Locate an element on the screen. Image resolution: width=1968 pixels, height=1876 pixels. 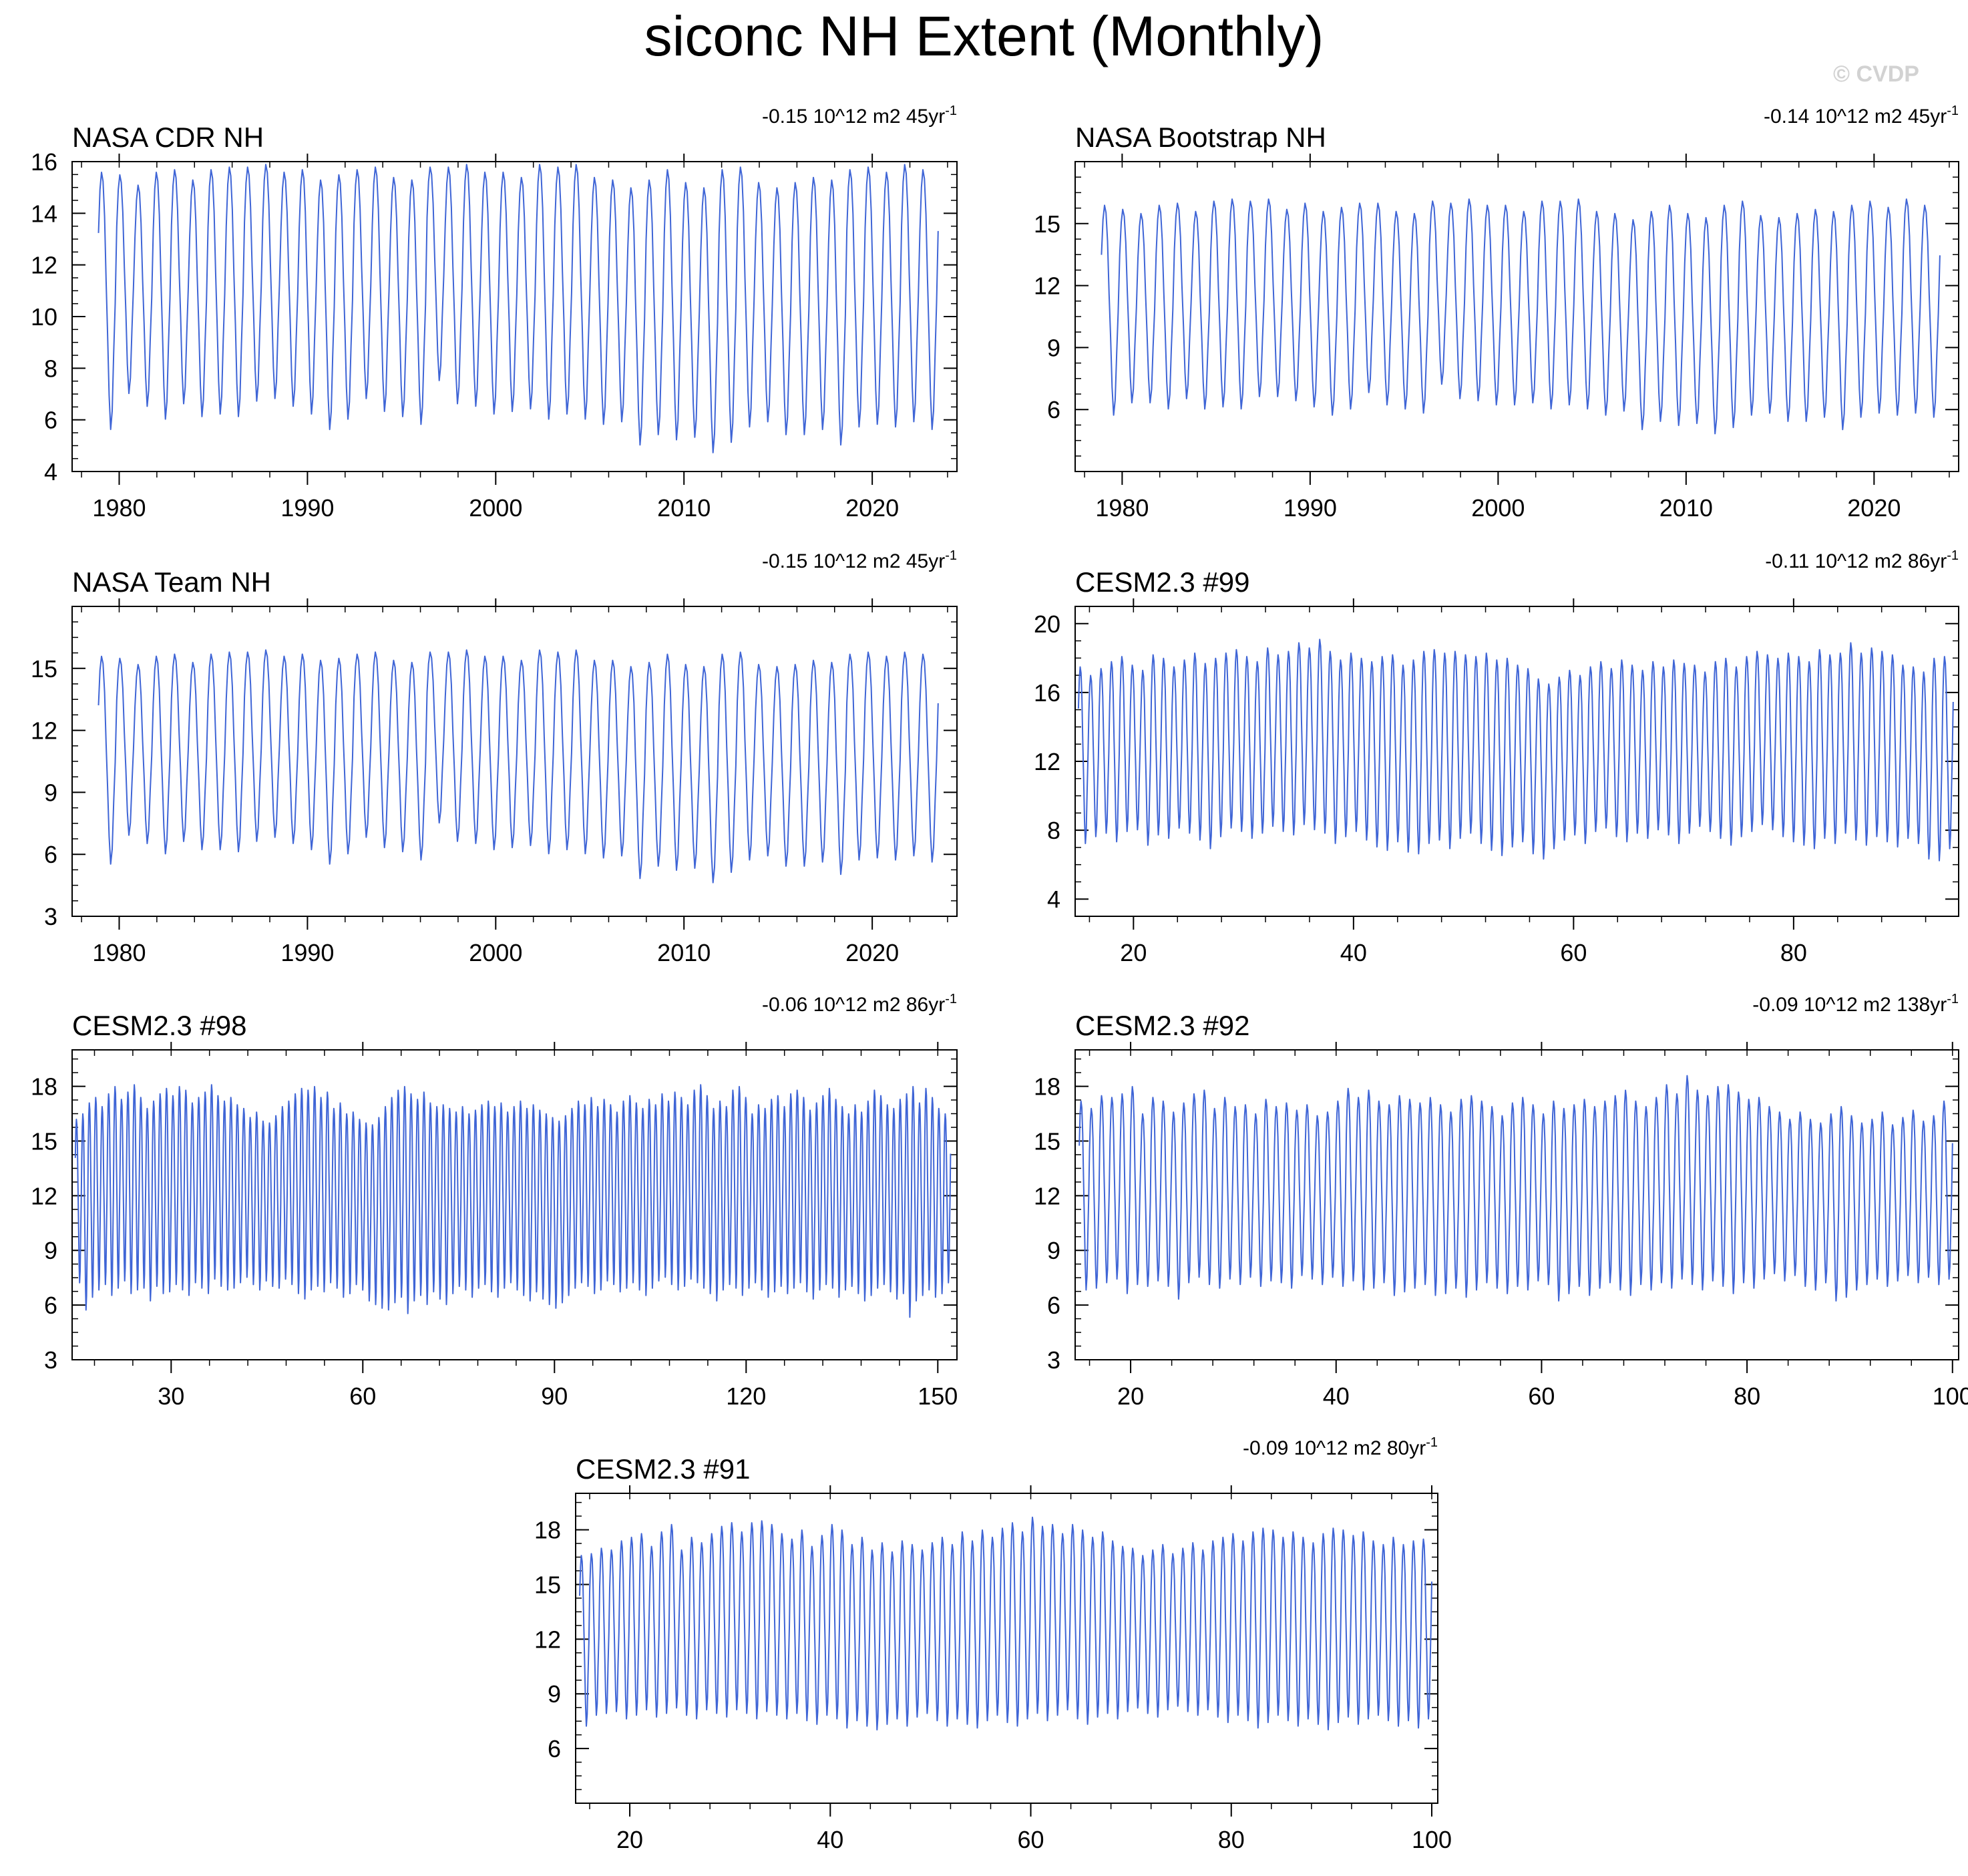
panel-title: NASA CDR NH is located at coordinates (168, 137).